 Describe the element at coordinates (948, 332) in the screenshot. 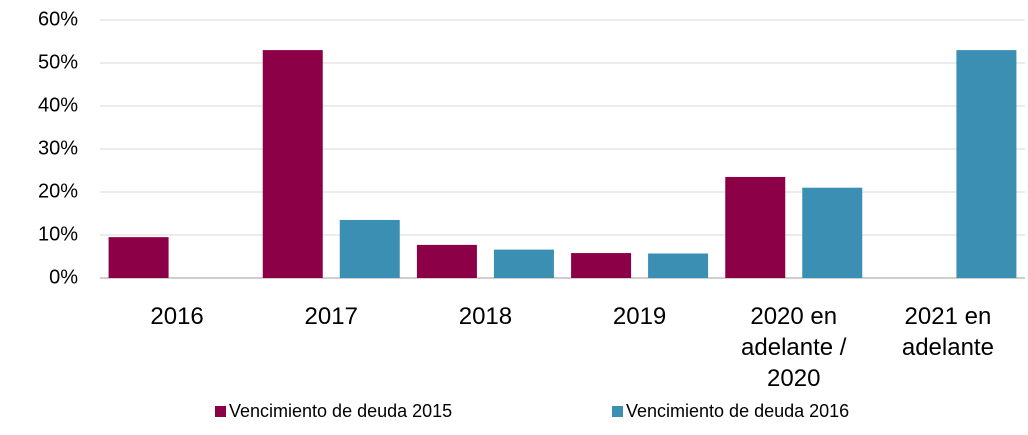

I see `x-tick-label: 2021 en adelante` at that location.